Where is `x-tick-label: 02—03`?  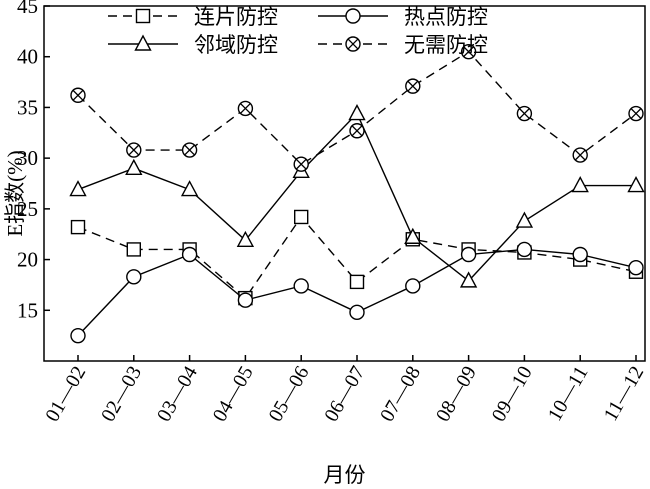
x-tick-label: 02—03 is located at coordinates (121, 394).